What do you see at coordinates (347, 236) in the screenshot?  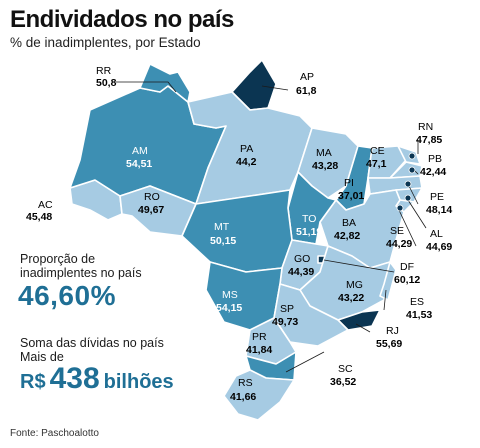 I see `state-value: 42,82` at bounding box center [347, 236].